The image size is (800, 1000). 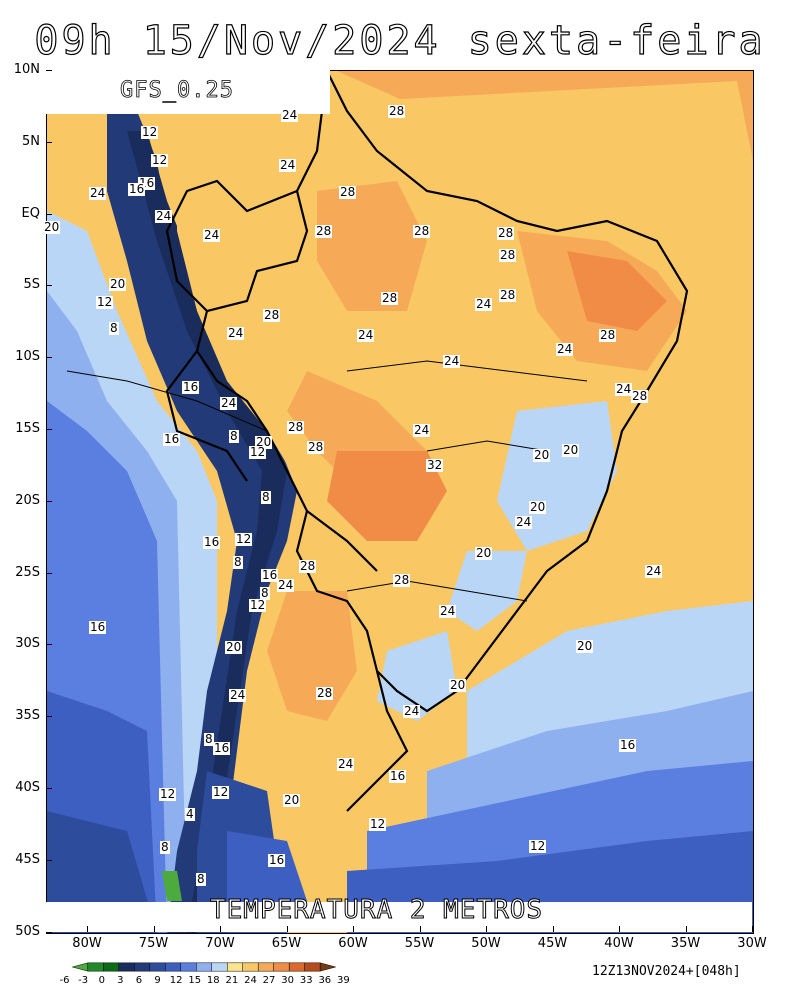 I want to click on colorbar-label: 12, so click(x=176, y=980).